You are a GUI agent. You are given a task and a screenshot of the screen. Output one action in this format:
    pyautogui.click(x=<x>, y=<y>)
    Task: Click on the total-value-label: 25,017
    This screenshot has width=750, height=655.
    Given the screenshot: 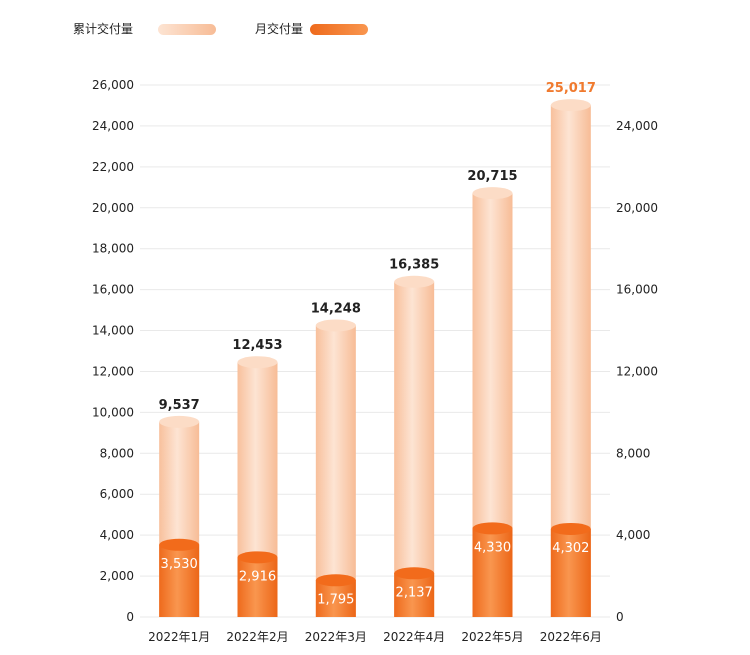 What is the action you would take?
    pyautogui.click(x=571, y=88)
    